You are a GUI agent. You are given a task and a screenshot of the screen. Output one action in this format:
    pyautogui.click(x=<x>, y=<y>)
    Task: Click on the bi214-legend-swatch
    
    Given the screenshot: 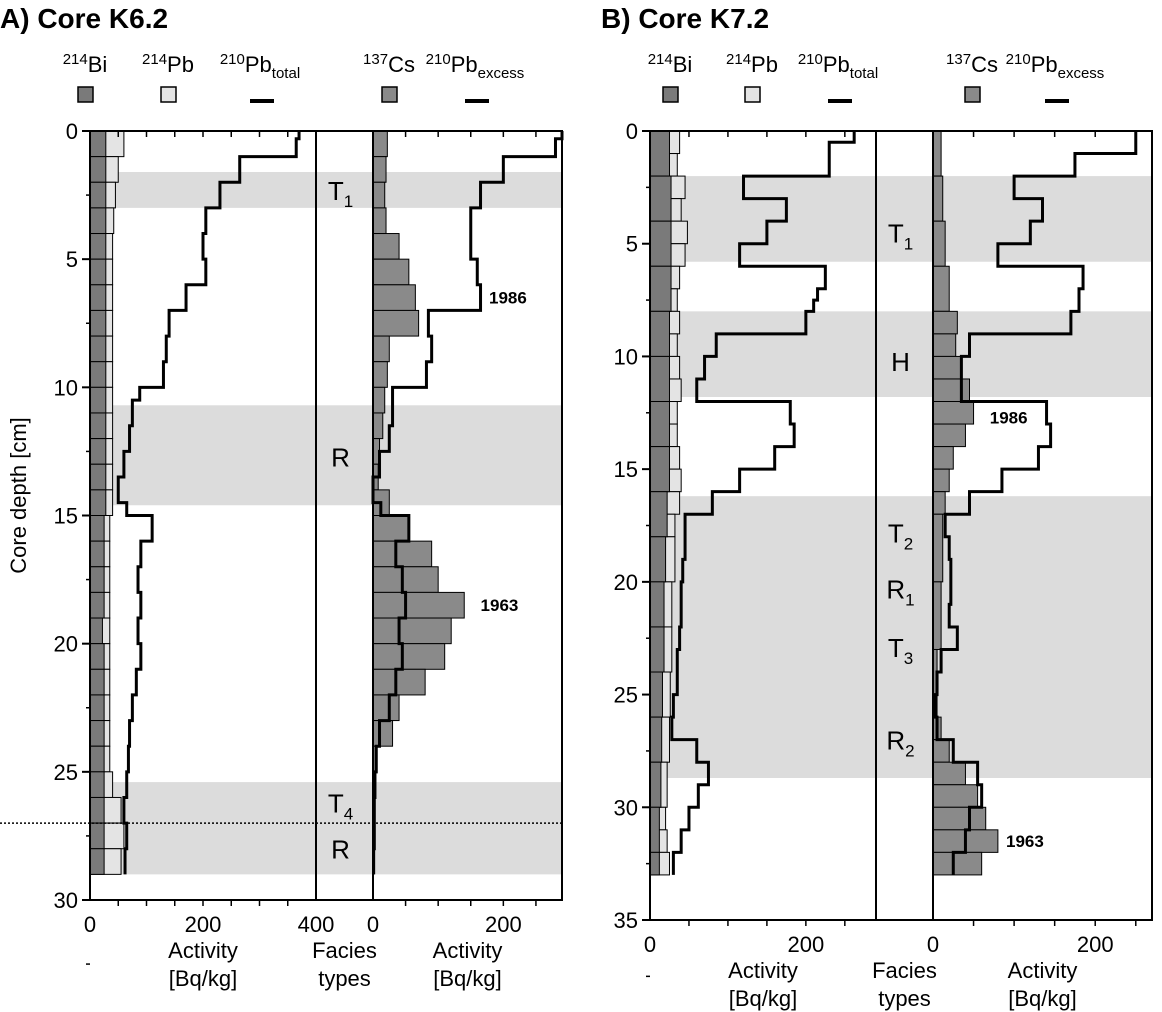 What is the action you would take?
    pyautogui.click(x=85, y=94)
    